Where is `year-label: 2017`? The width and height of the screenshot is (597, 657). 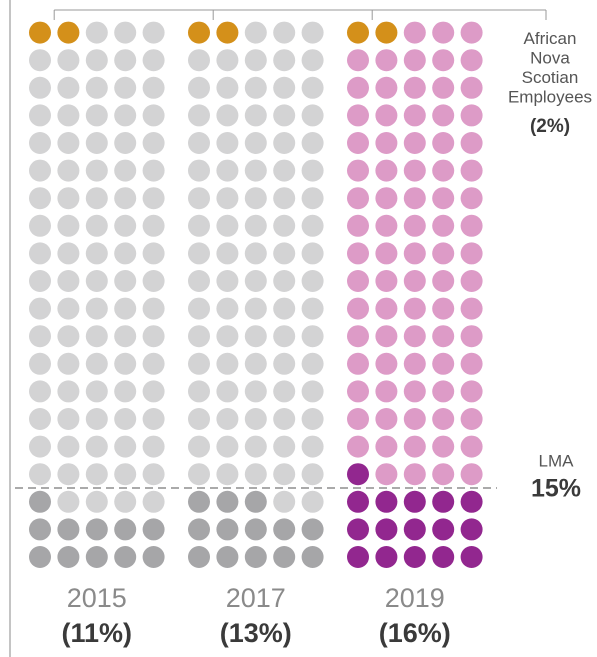 year-label: 2017 is located at coordinates (256, 598).